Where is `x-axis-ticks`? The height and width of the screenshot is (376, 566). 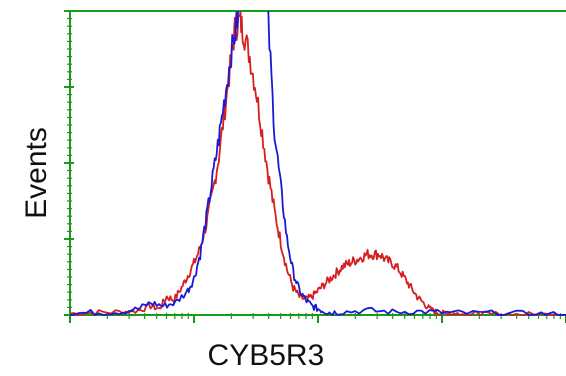 x-axis-ticks is located at coordinates (317, 318).